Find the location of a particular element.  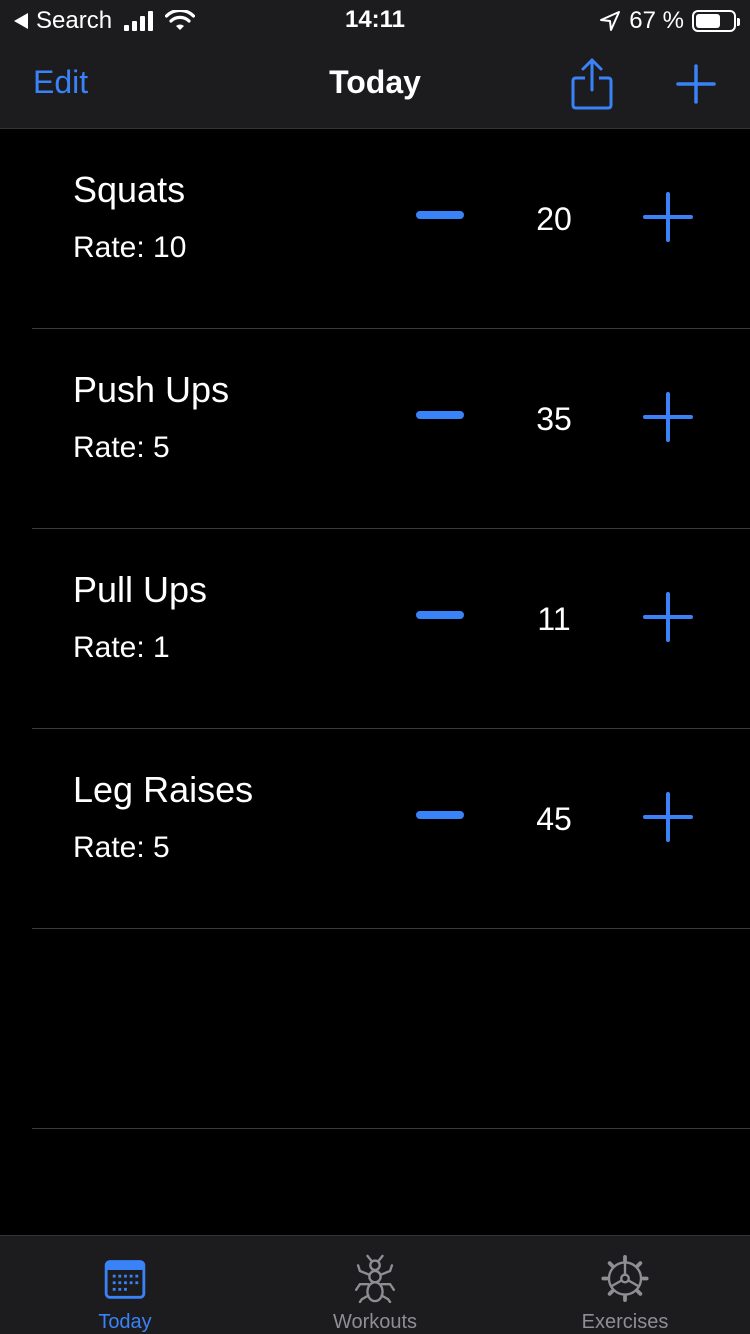

tab-label: Workouts is located at coordinates (375, 1322).